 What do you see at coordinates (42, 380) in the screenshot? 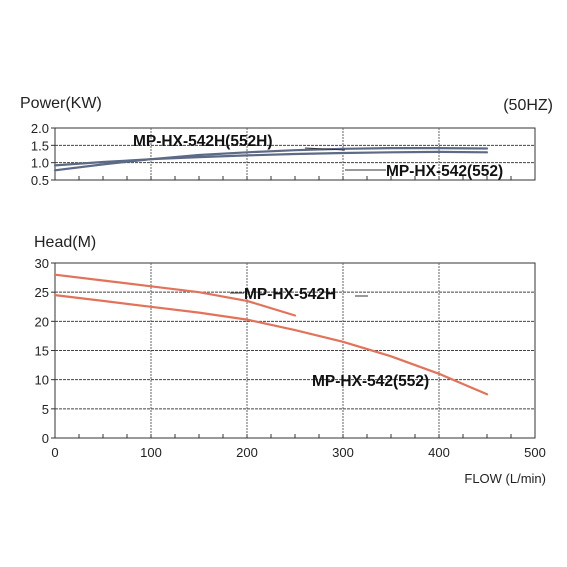
I see `y-tick-label: 10` at bounding box center [42, 380].